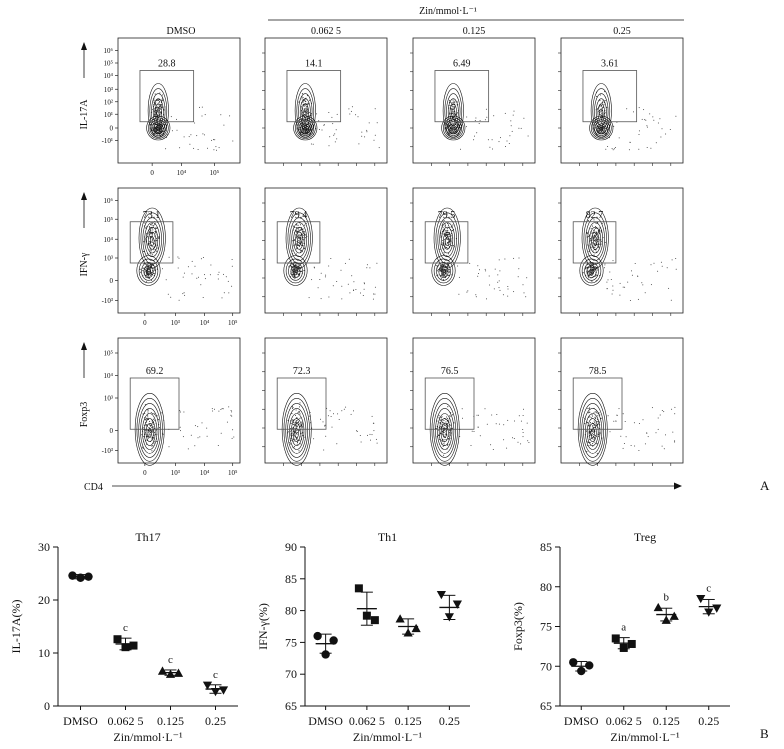 The image size is (784, 749). What do you see at coordinates (325, 721) in the screenshot?
I see `x-tick-label: DMSO` at bounding box center [325, 721].